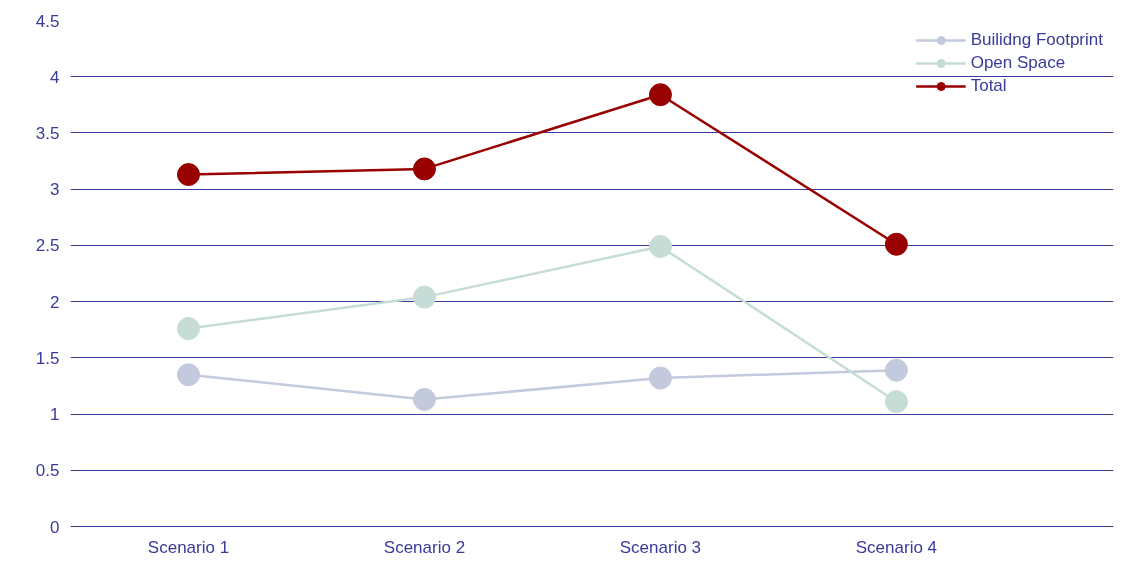 The height and width of the screenshot is (566, 1128). I want to click on x-tick-label: Scenario 4, so click(896, 547).